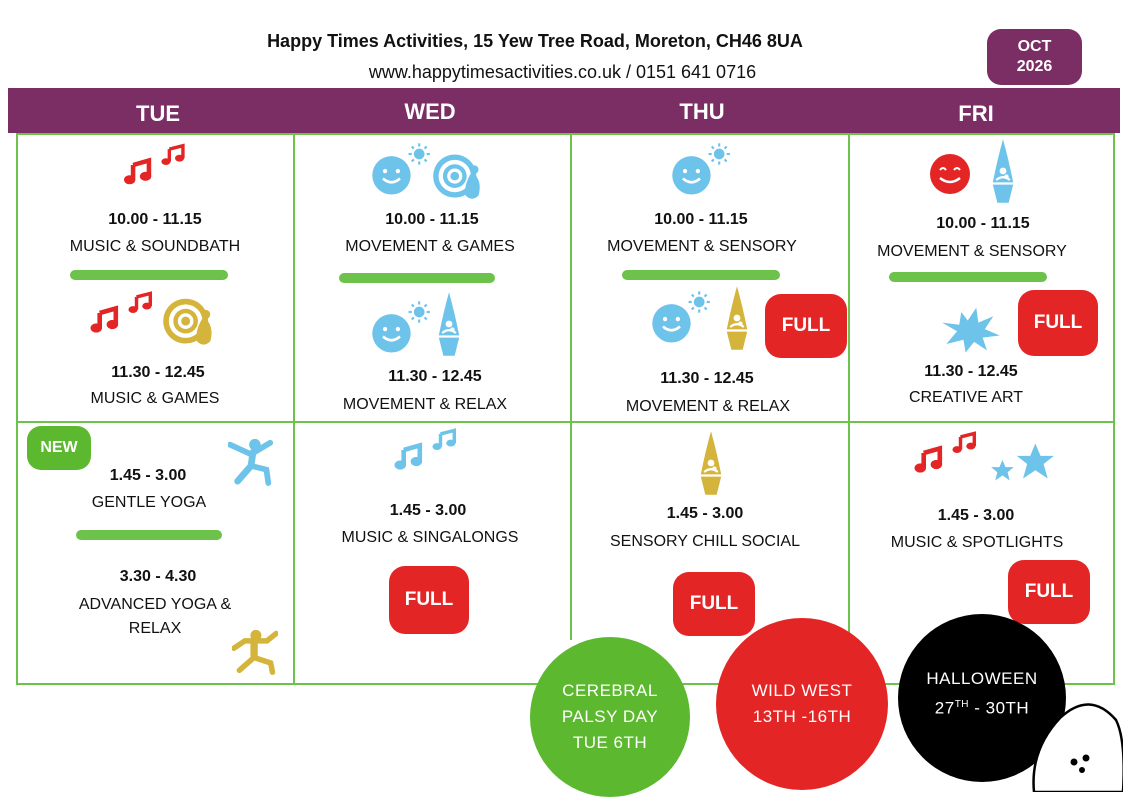  I want to click on month-badge: OCT 2026, so click(1034, 57).